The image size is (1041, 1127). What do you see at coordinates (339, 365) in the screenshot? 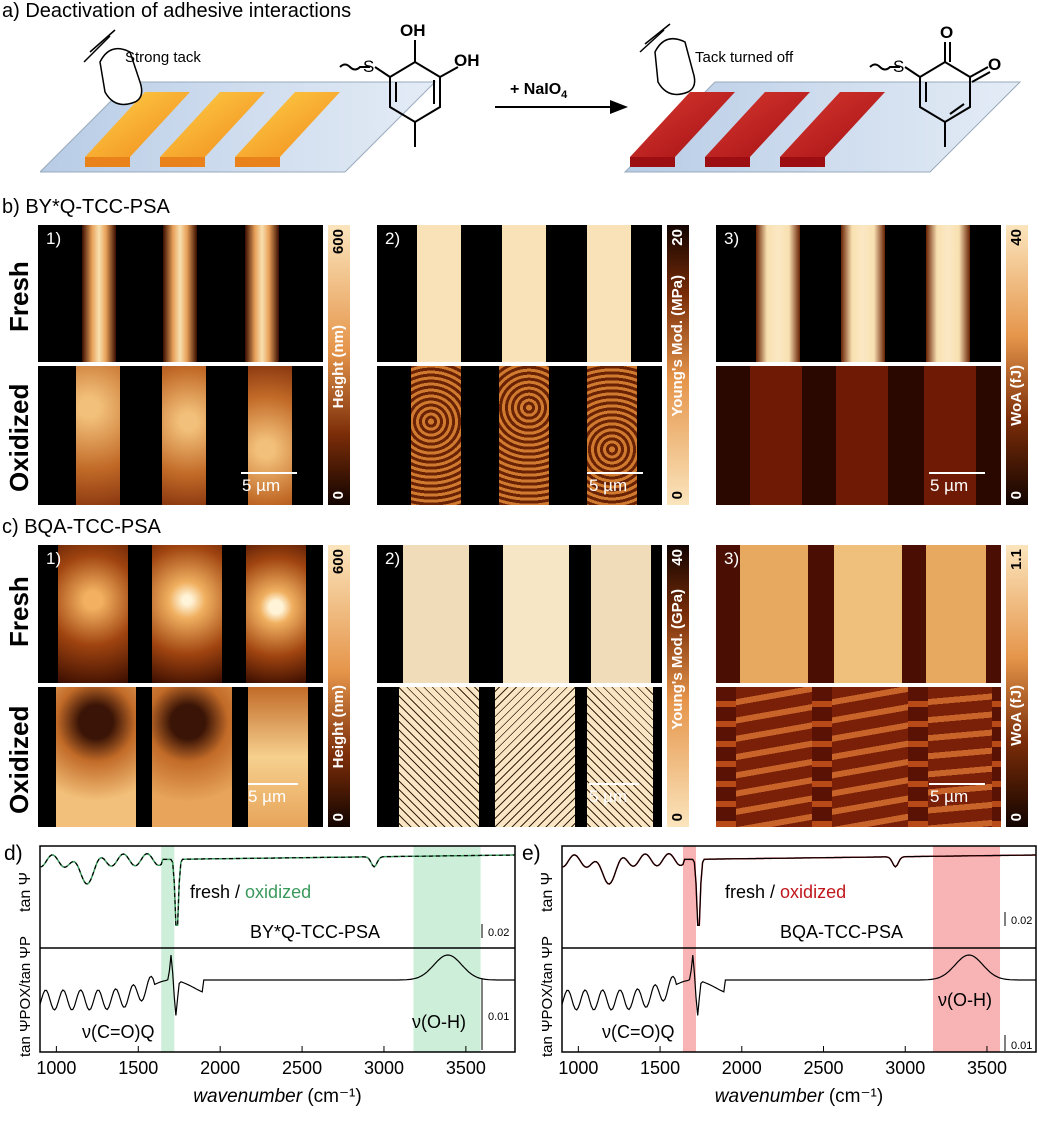
I see `colorbar-b1: 600 Height (nm) 0` at bounding box center [339, 365].